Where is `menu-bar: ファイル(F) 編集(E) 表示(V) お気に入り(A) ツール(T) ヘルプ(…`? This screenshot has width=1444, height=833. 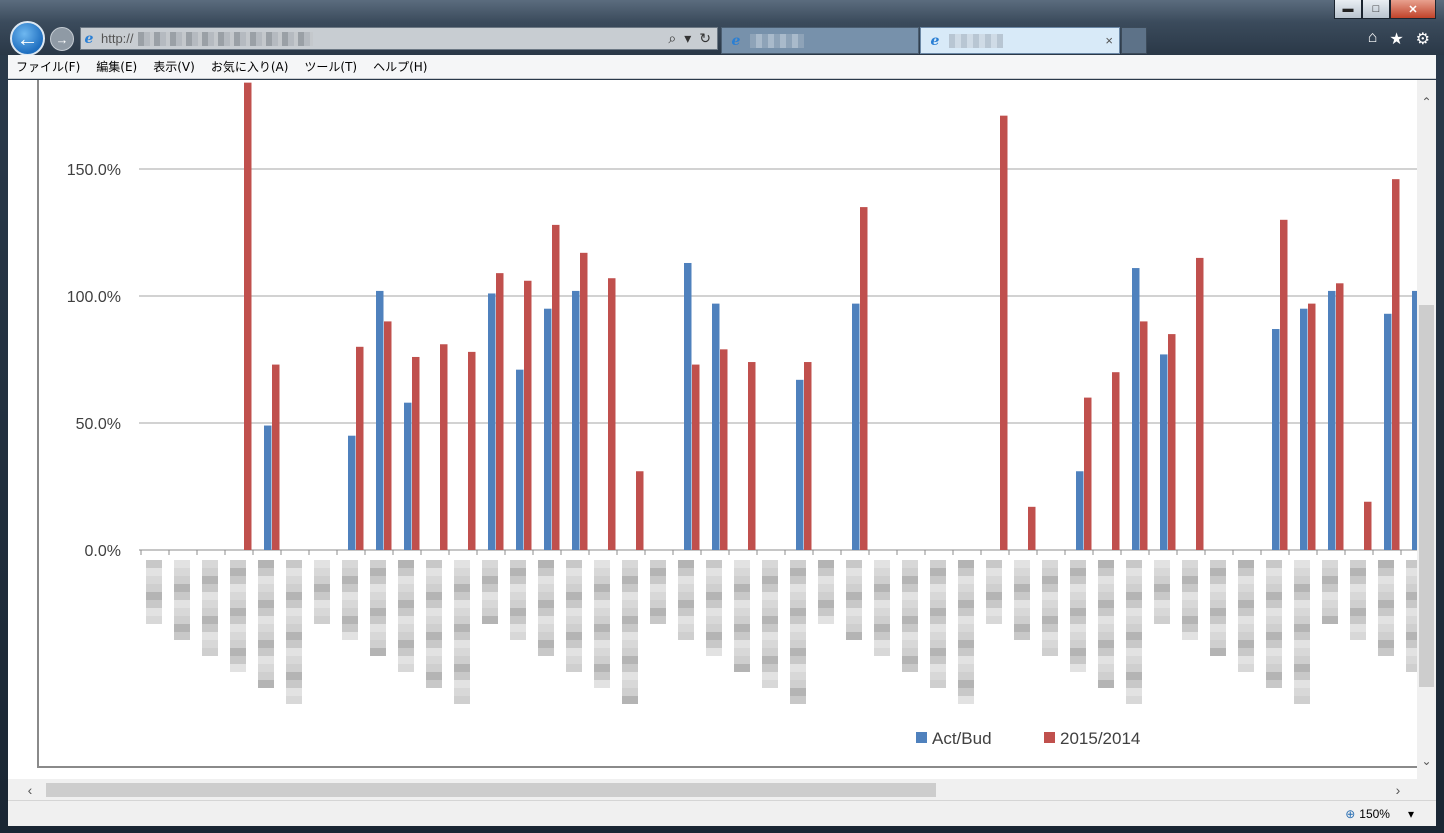 menu-bar: ファイル(F) 編集(E) 表示(V) お気に入り(A) ツール(T) ヘルプ(… is located at coordinates (722, 67).